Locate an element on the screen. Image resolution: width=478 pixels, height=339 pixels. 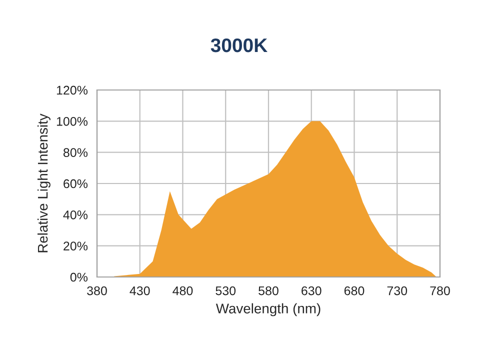
x-tick-label: 580 is located at coordinates (268, 291).